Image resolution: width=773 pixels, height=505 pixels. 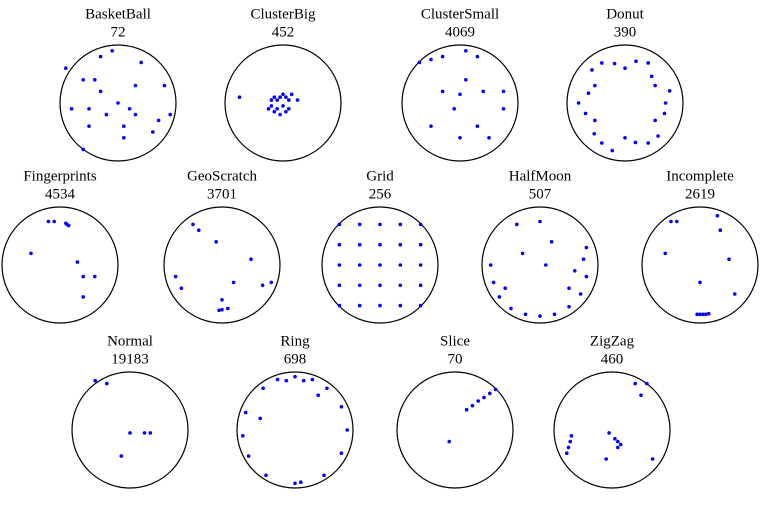 What do you see at coordinates (460, 14) in the screenshot?
I see `panel-title: ClusterSmall` at bounding box center [460, 14].